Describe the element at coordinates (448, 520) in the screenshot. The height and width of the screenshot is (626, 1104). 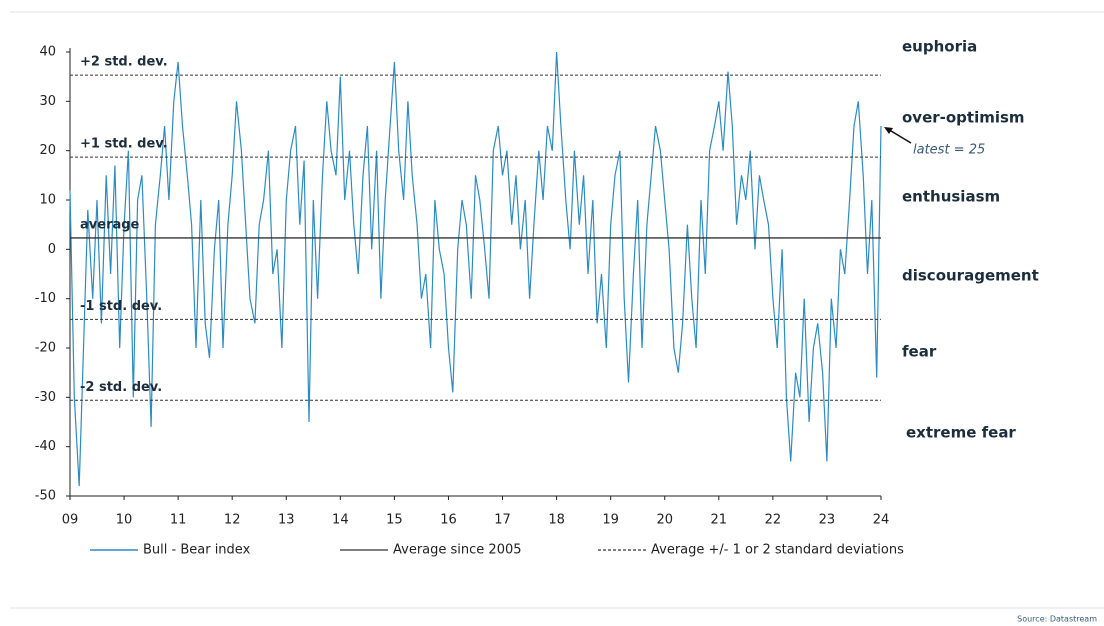
I see `x-tick-label: 16` at that location.